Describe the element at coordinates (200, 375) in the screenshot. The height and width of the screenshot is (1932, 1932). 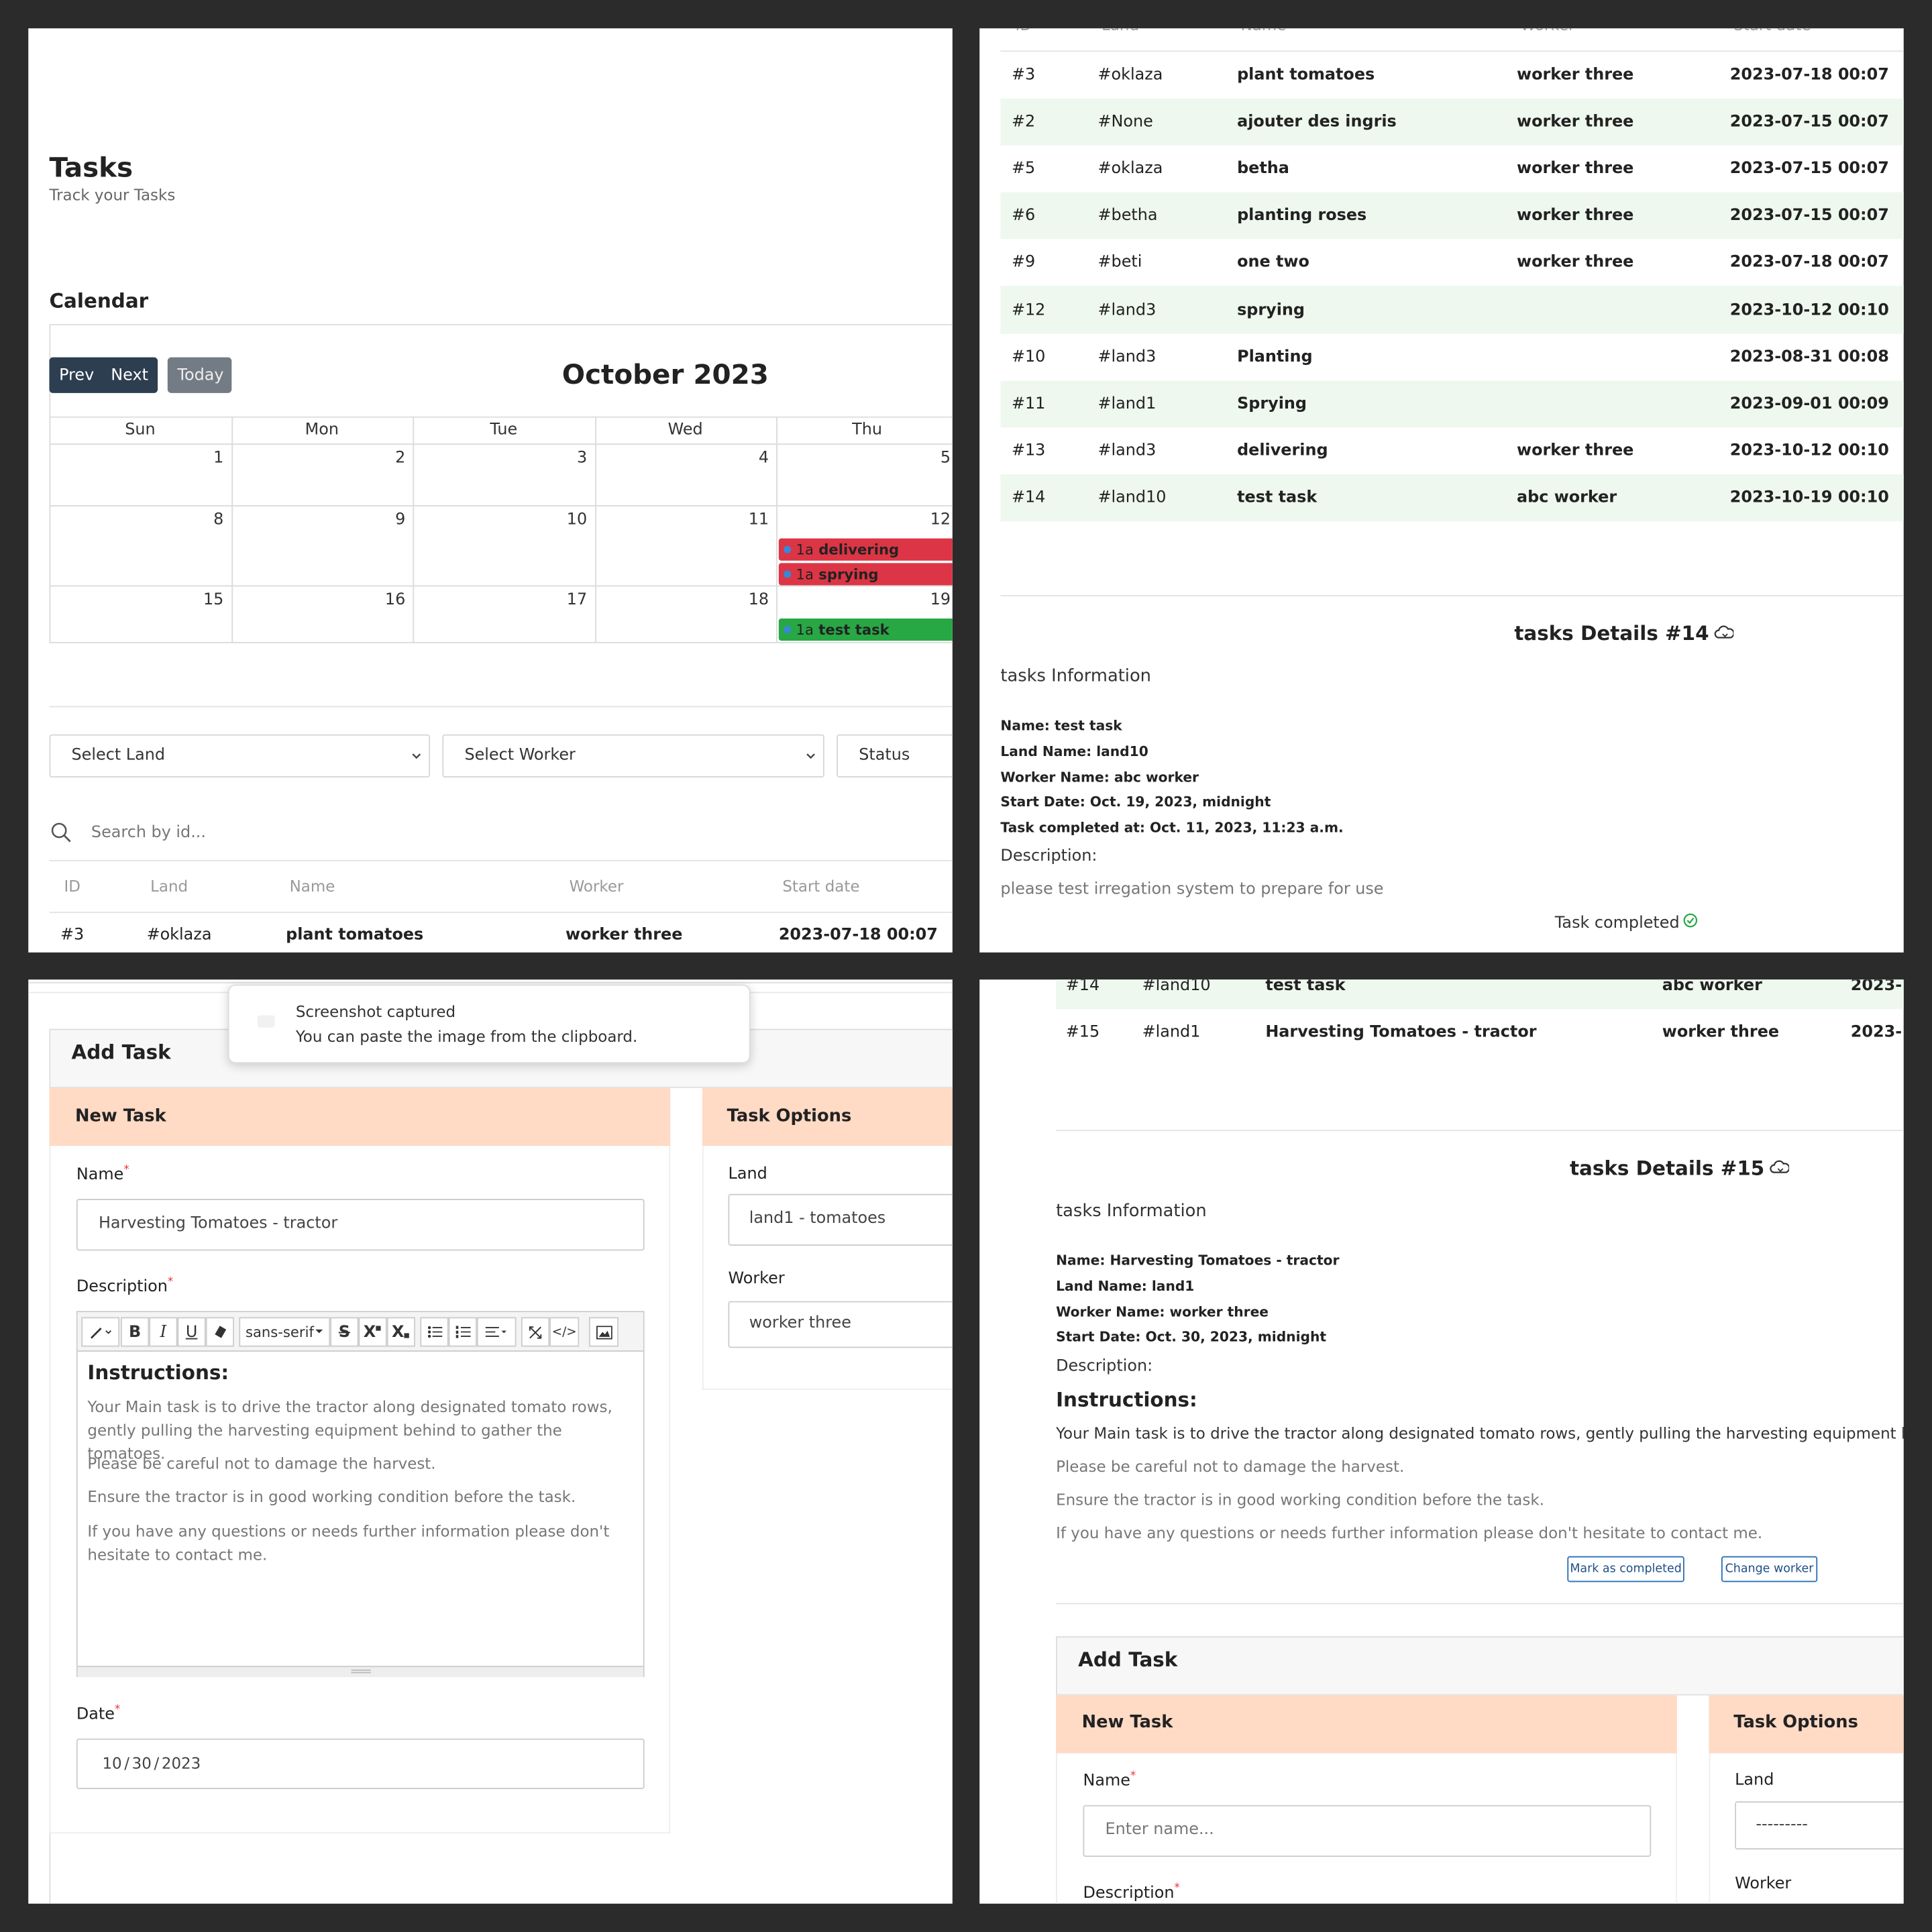
I see `today-button: Today` at that location.